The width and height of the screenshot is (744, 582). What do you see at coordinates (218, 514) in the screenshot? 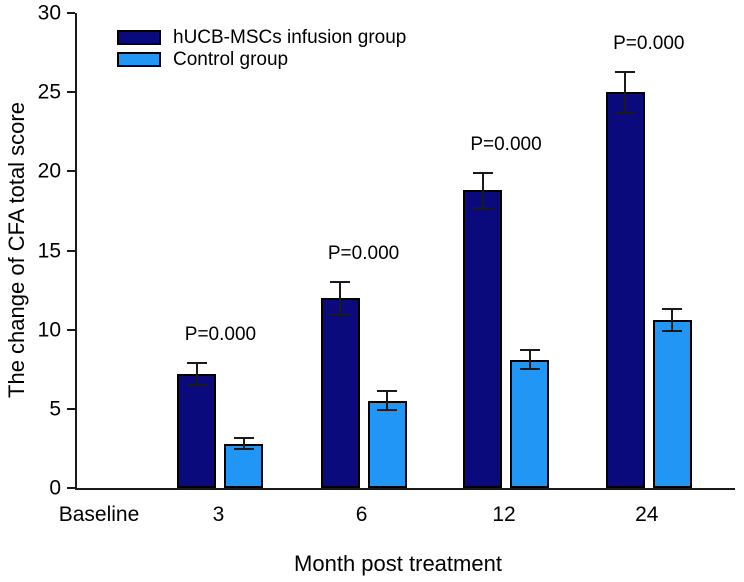
I see `x-axis-tick-label: 3` at bounding box center [218, 514].